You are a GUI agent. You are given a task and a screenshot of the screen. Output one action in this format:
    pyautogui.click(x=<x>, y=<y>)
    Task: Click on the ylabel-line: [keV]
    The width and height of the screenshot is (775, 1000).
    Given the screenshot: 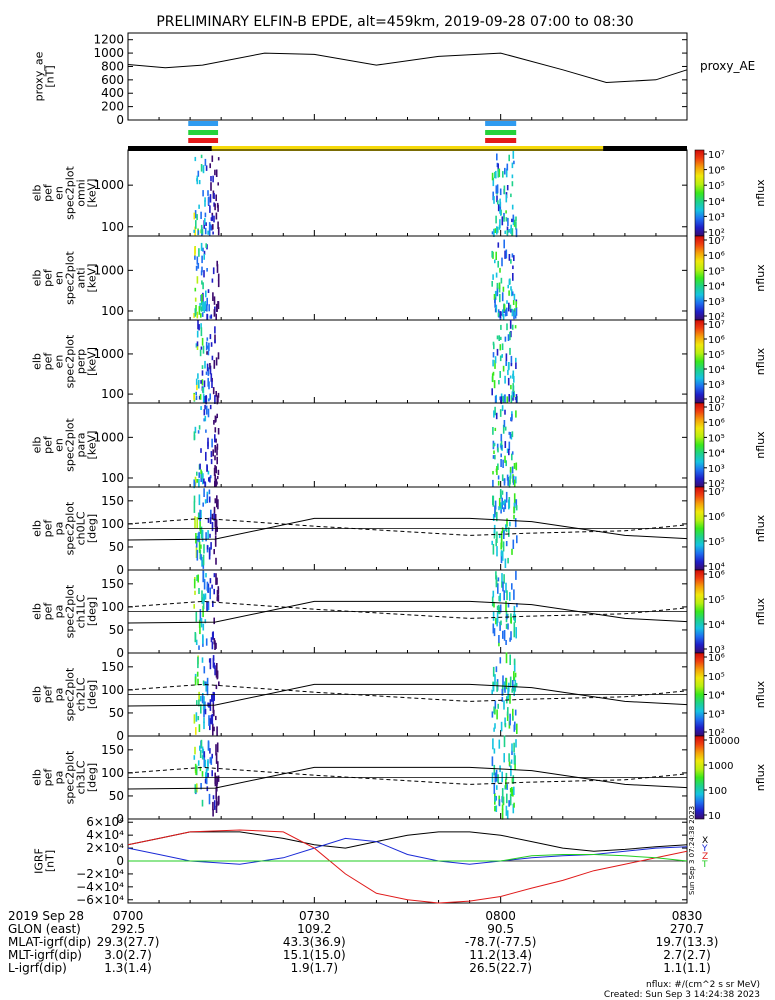 What is the action you would take?
    pyautogui.click(x=92, y=361)
    